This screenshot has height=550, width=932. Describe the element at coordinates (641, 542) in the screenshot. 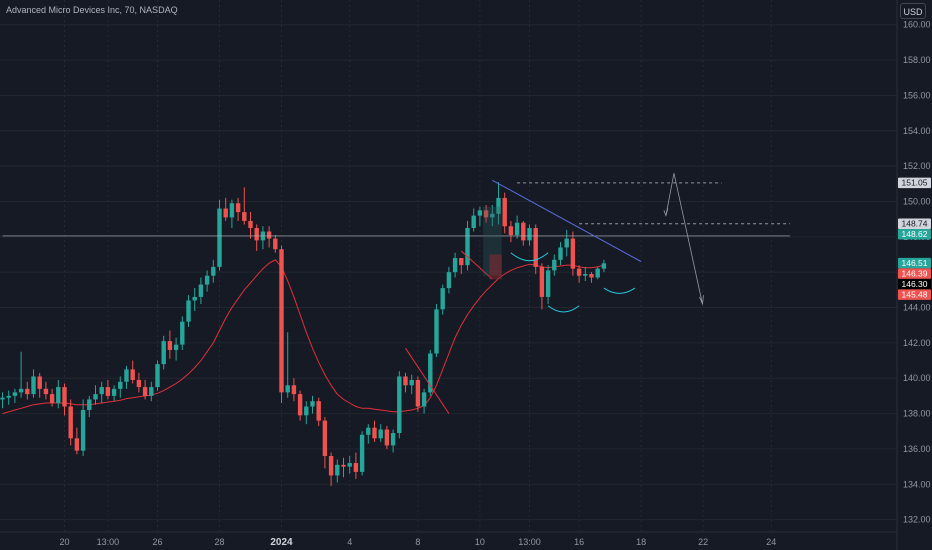

I see `x-tick-label: 18` at that location.